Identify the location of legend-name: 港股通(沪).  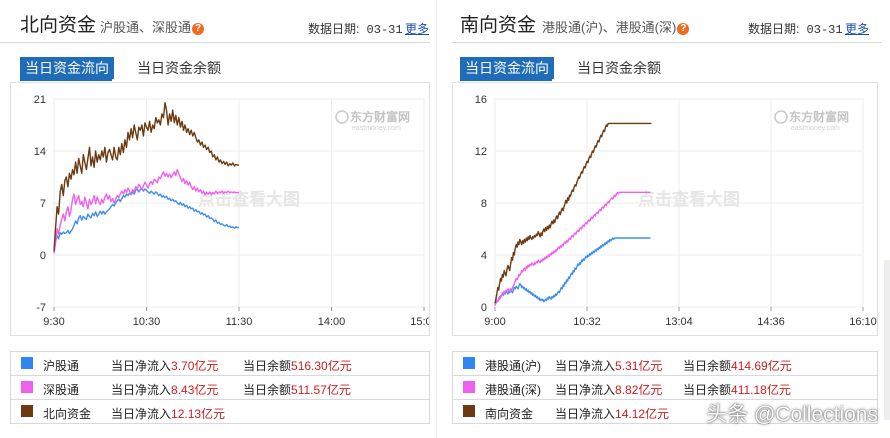
(513, 366).